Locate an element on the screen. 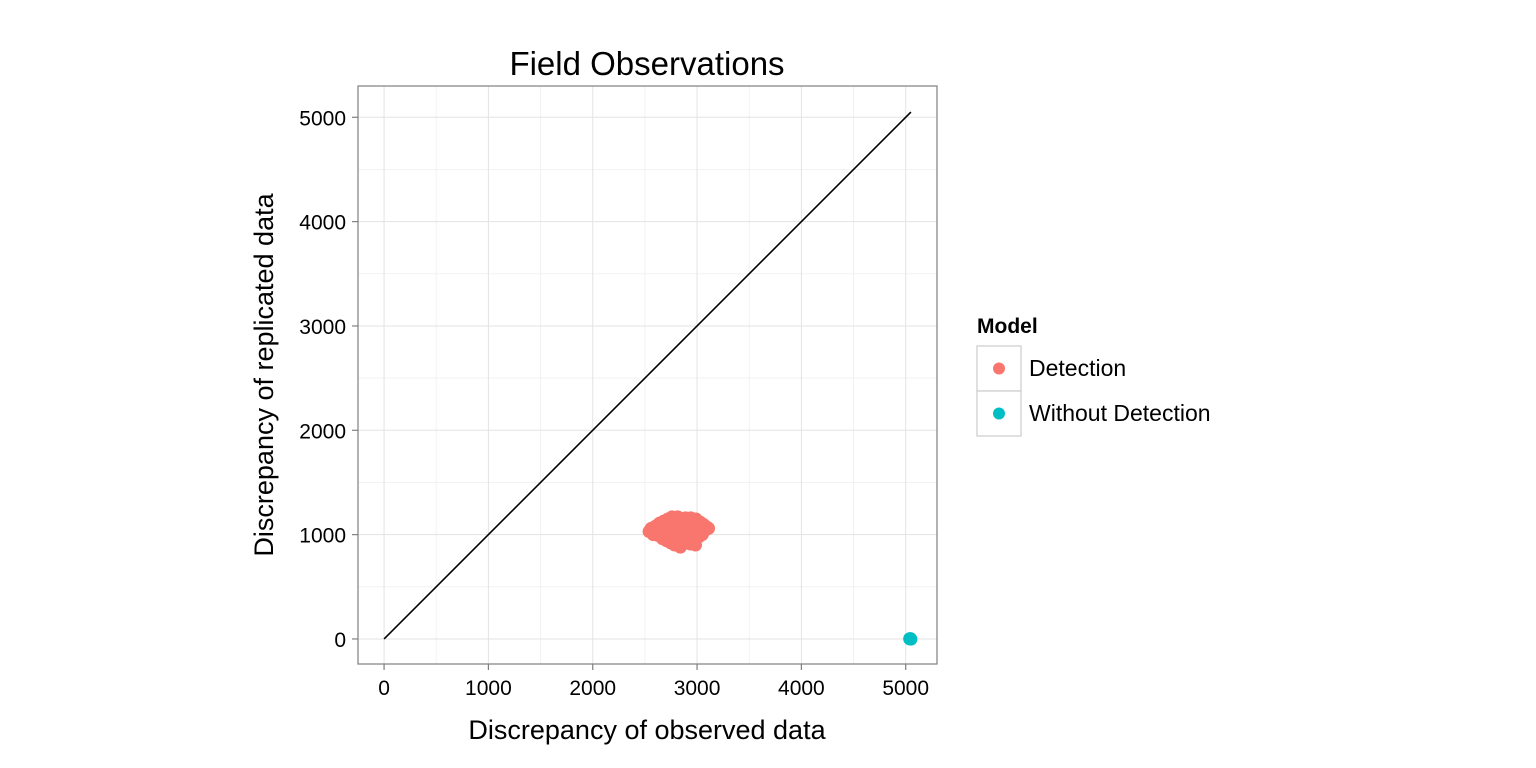 The height and width of the screenshot is (768, 1536). y-tick-label: 3000 is located at coordinates (322, 327).